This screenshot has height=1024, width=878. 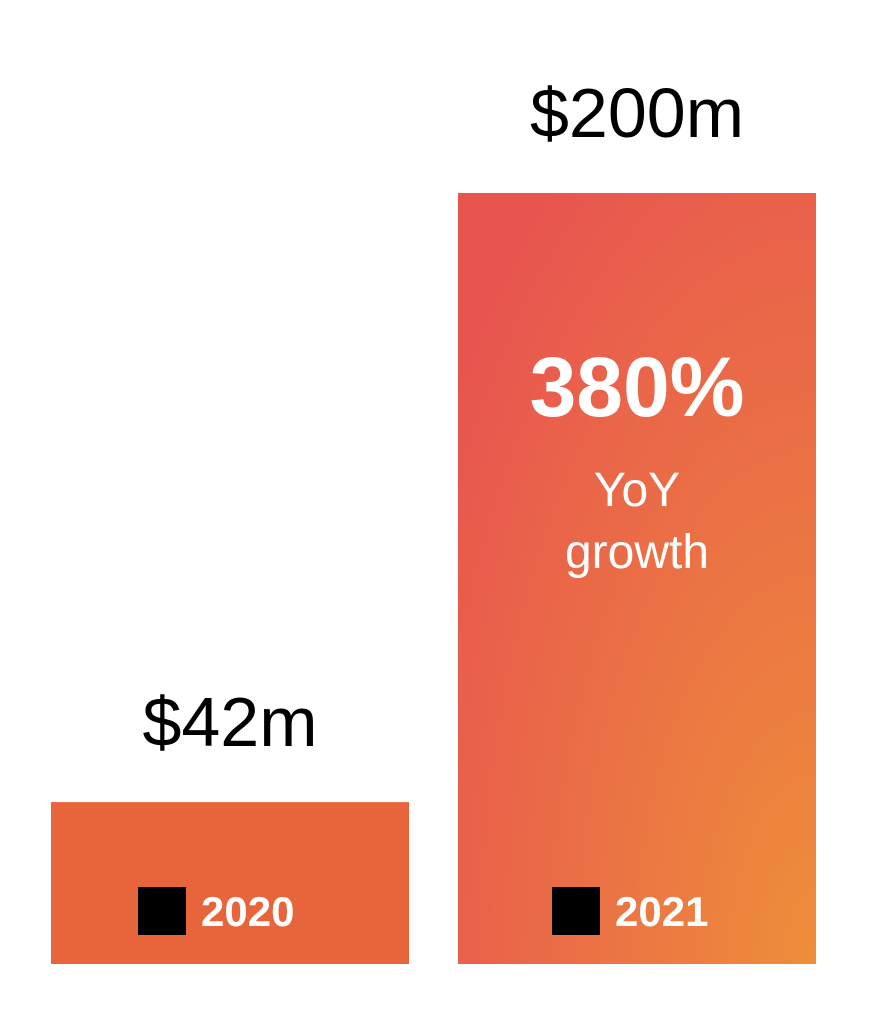 I want to click on growth-caption-line1: YoY, so click(x=637, y=490).